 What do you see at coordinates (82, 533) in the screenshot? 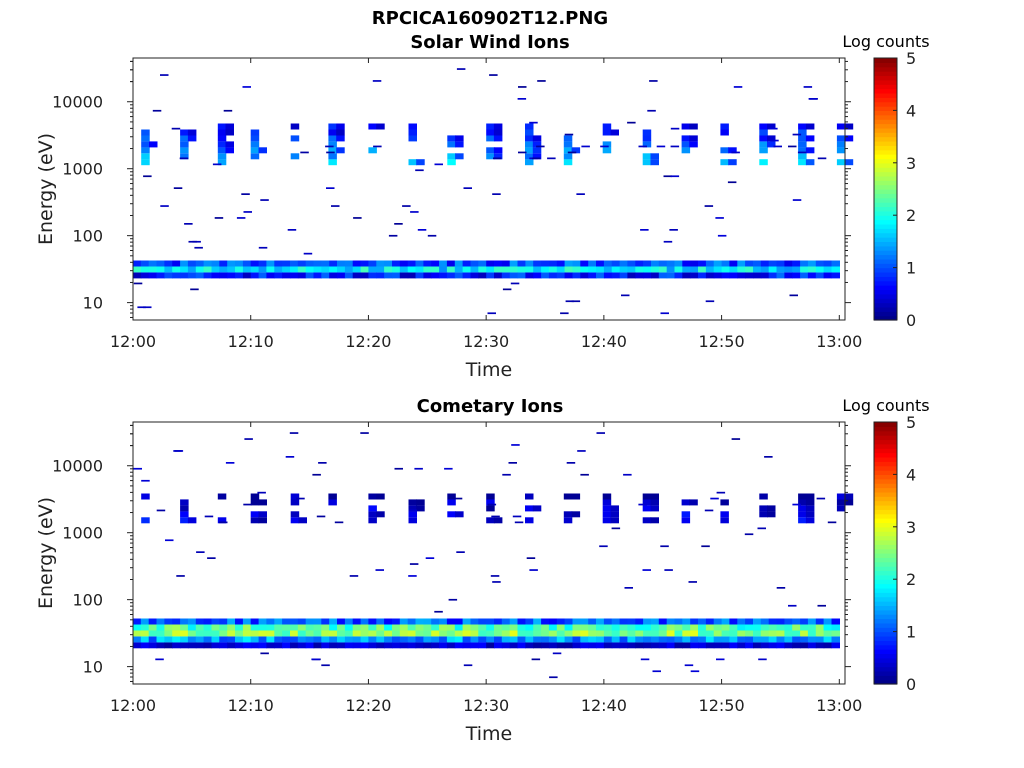
I see `y-tick-label: 1000` at bounding box center [82, 533].